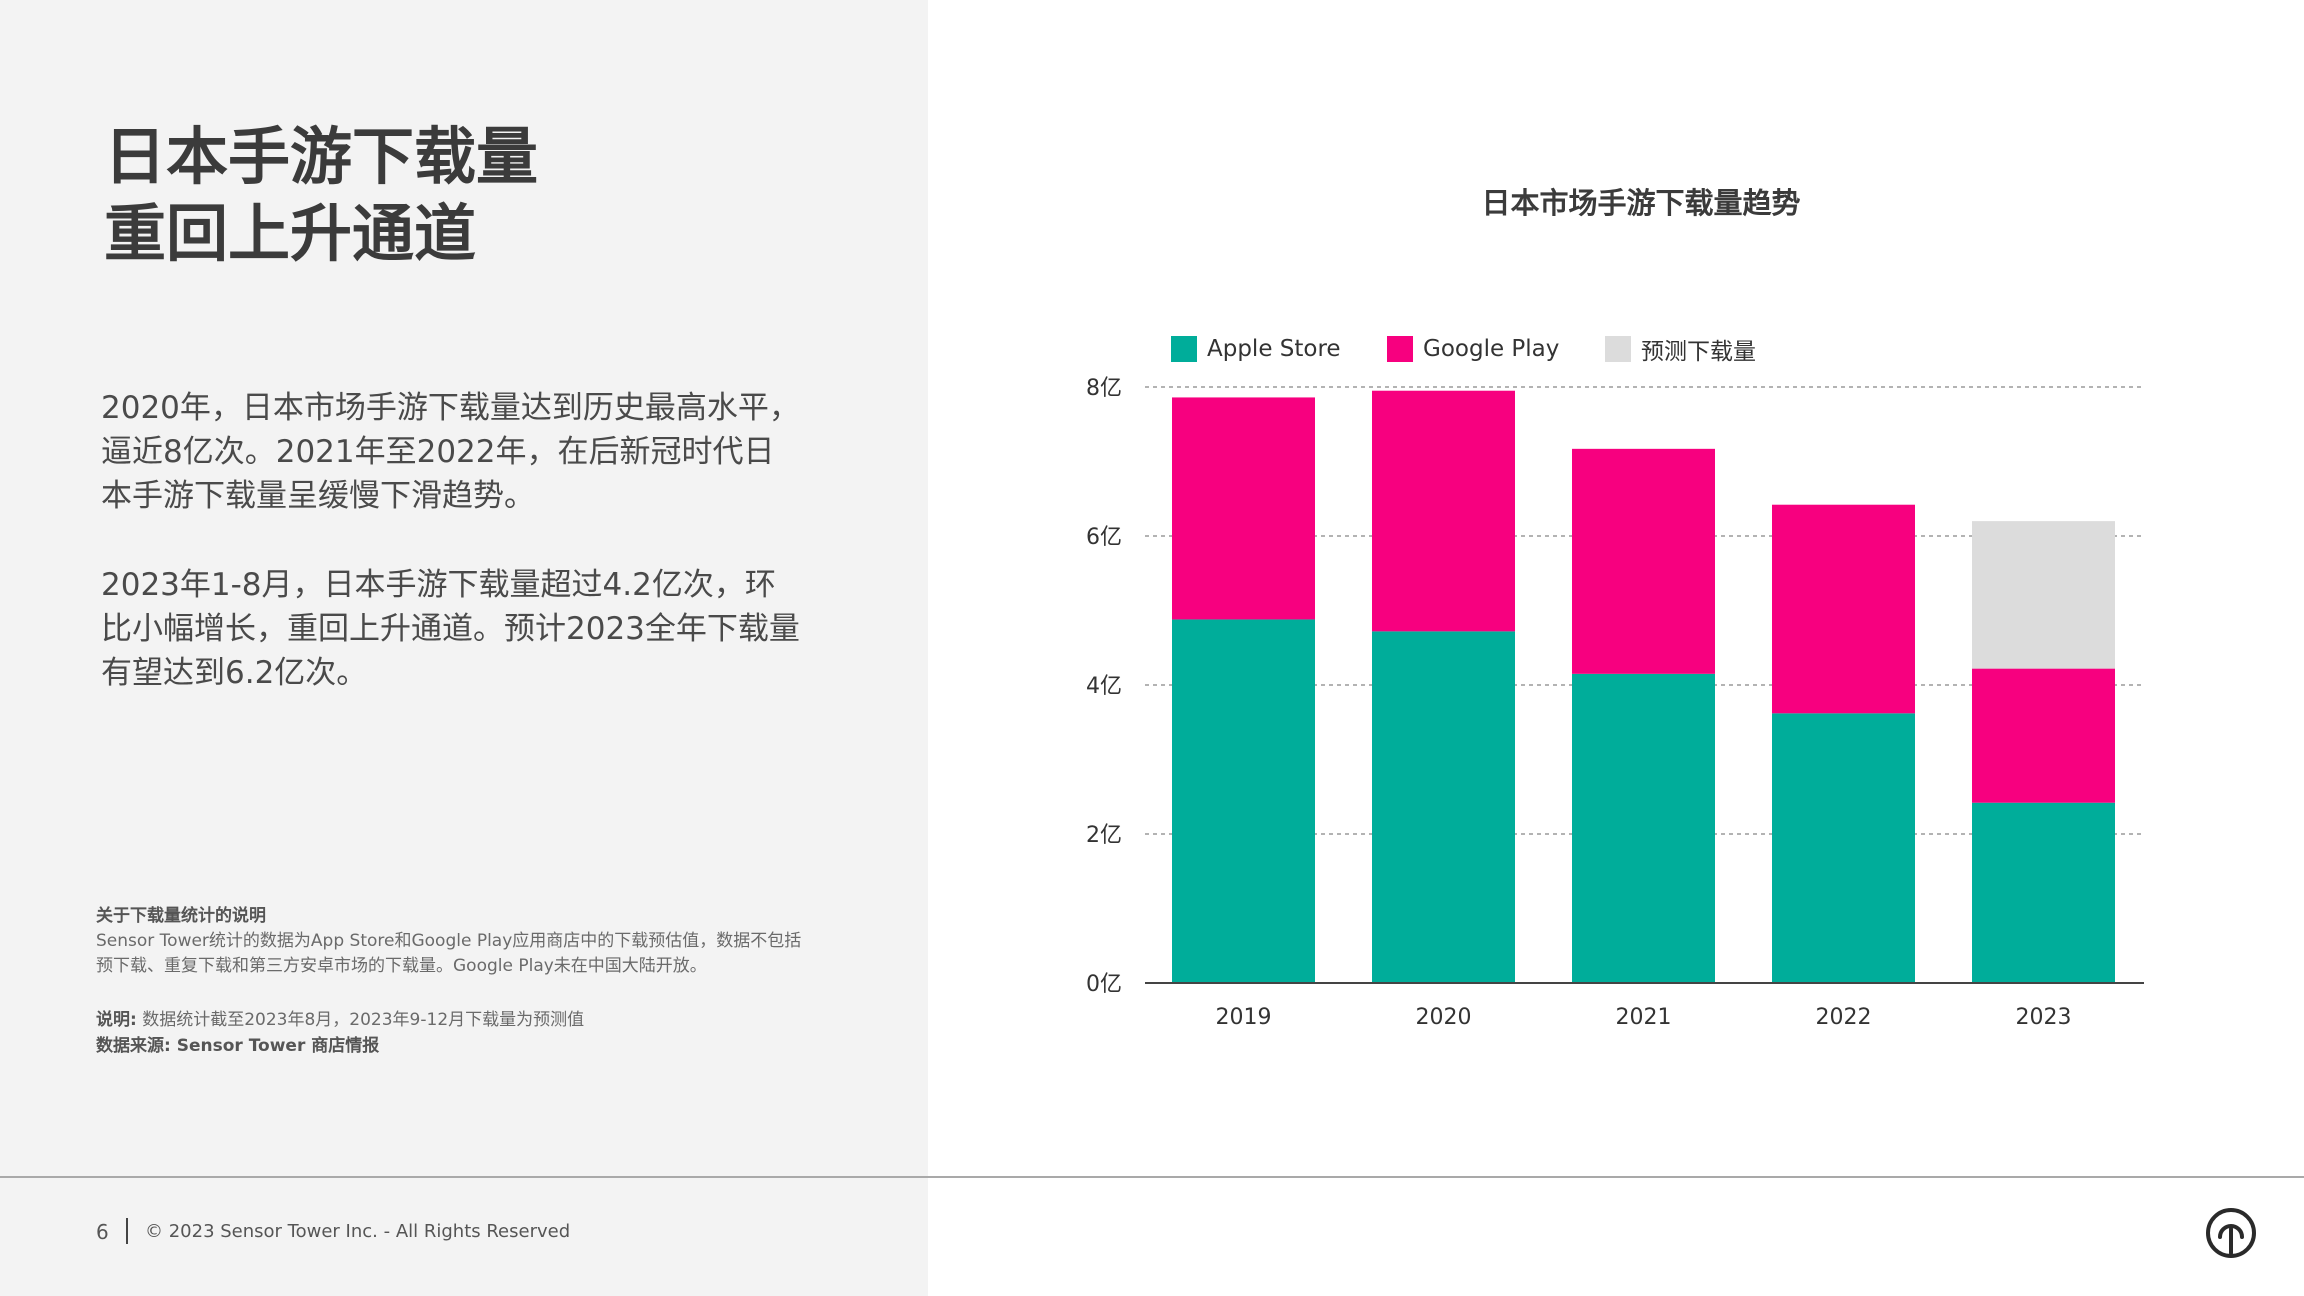 This screenshot has height=1296, width=2304. I want to click on chart-title: 日本市场手游下载量趋势, so click(1641, 203).